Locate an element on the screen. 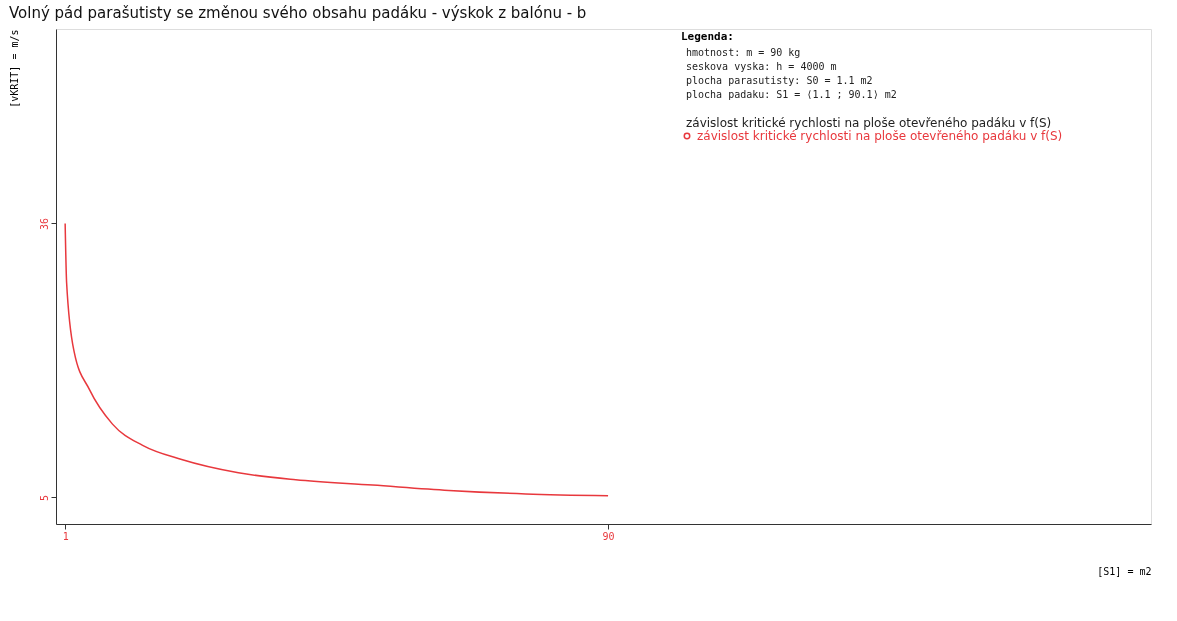 The image size is (1177, 621). annotation: seskova vyska: h = 4000 m is located at coordinates (761, 66).